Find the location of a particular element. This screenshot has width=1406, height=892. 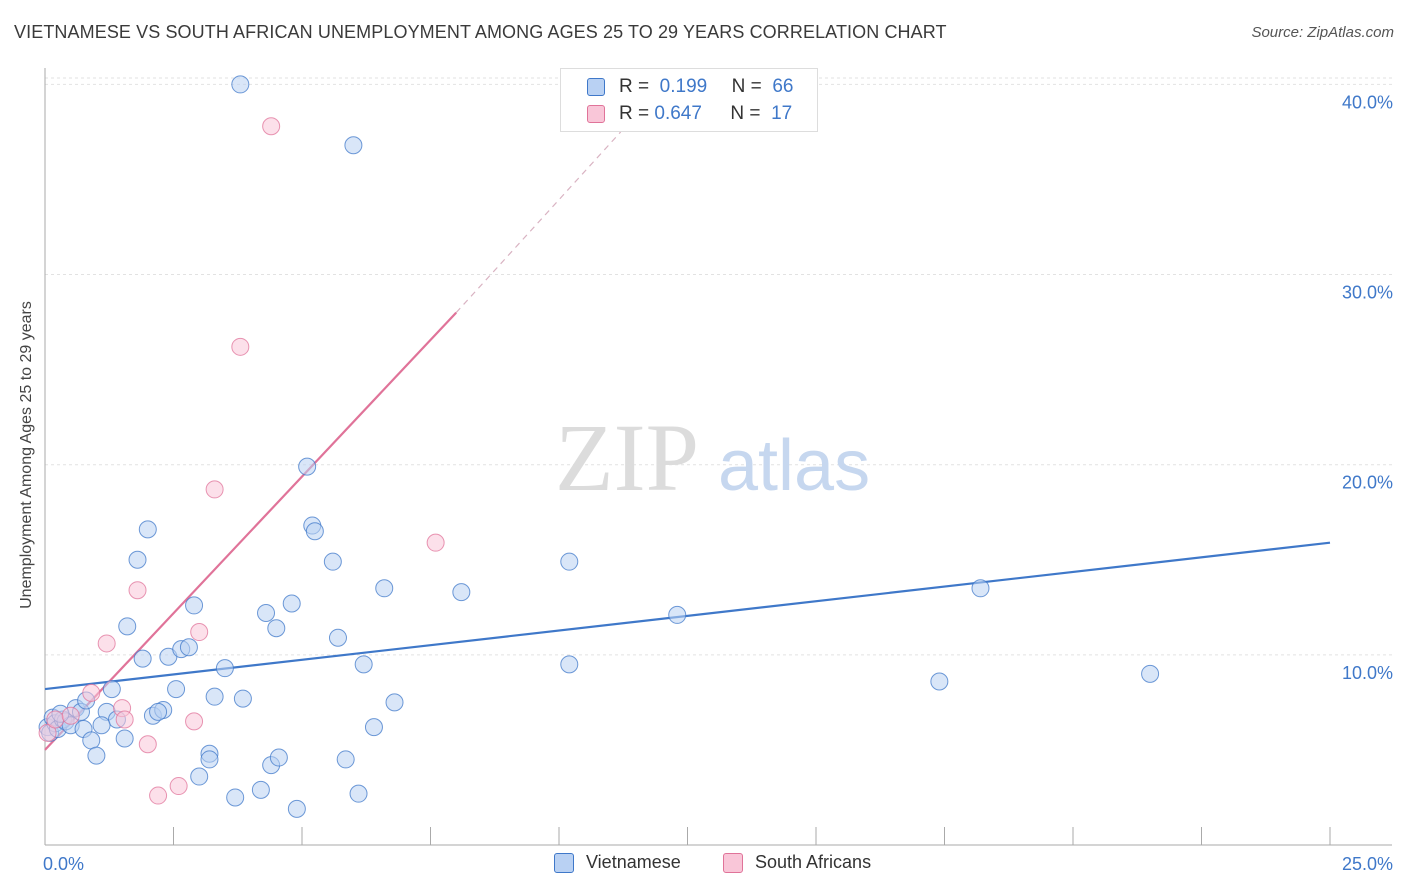

y-tick-label: 30.0% is located at coordinates (1367, 293).